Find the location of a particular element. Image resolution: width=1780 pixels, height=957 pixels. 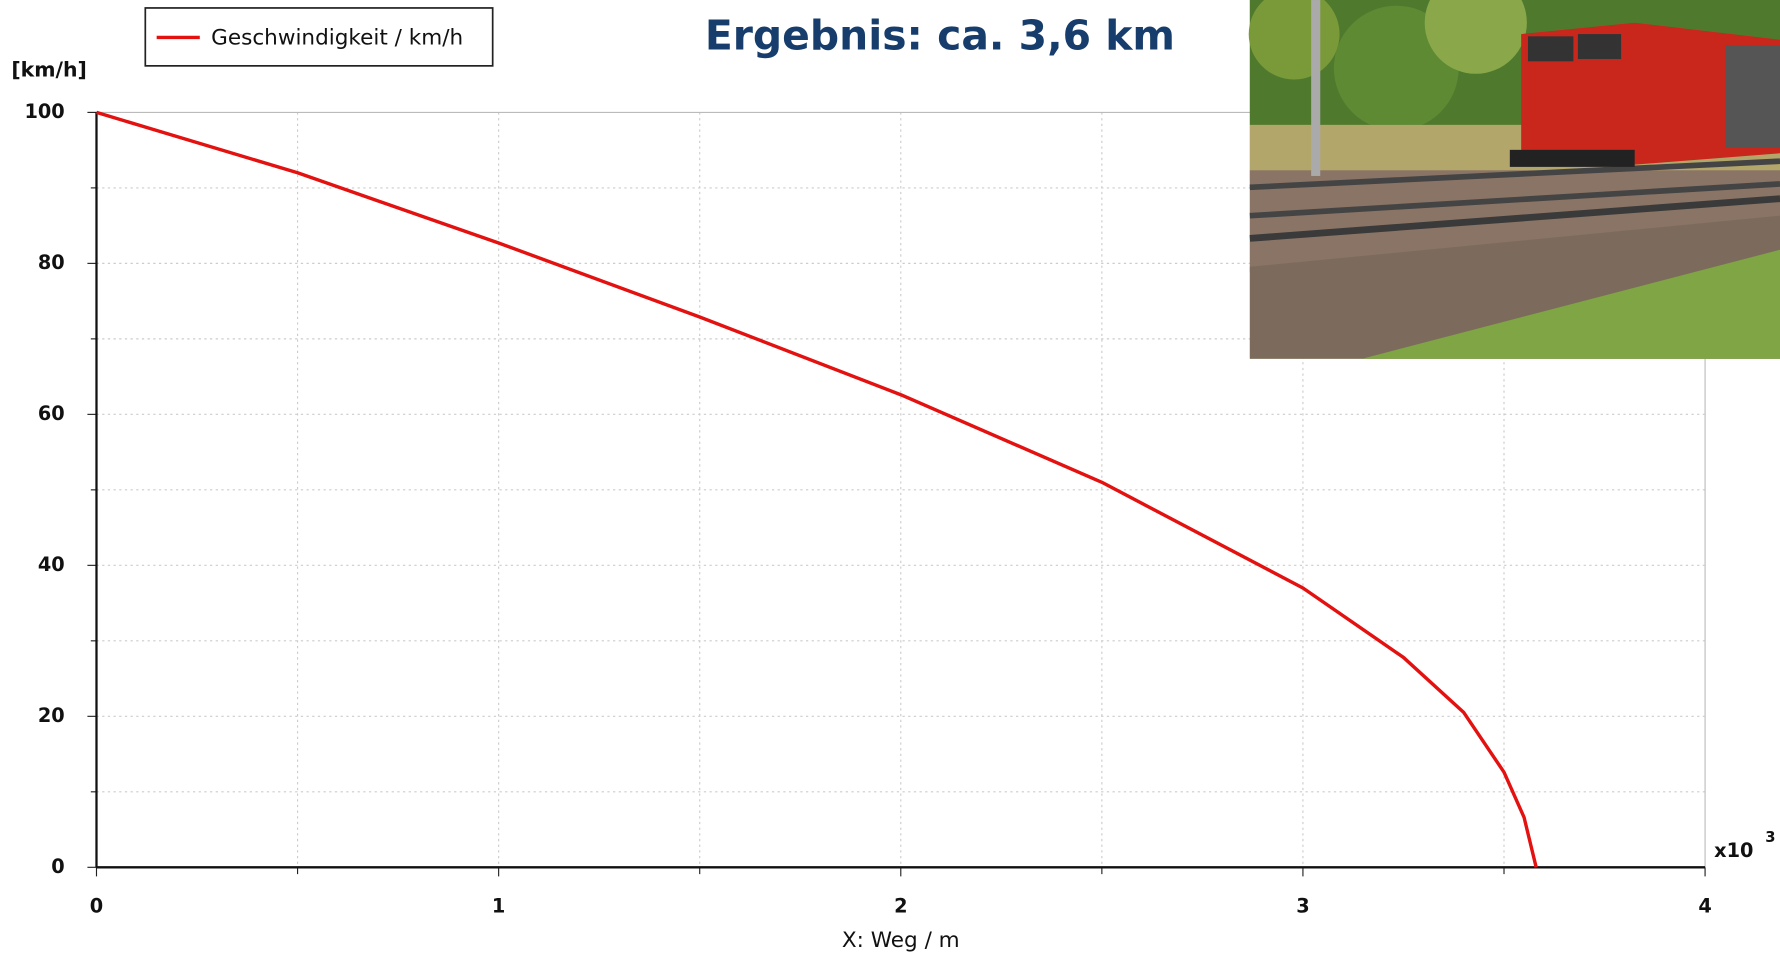

x-tick-label: 3 is located at coordinates (1302, 906).